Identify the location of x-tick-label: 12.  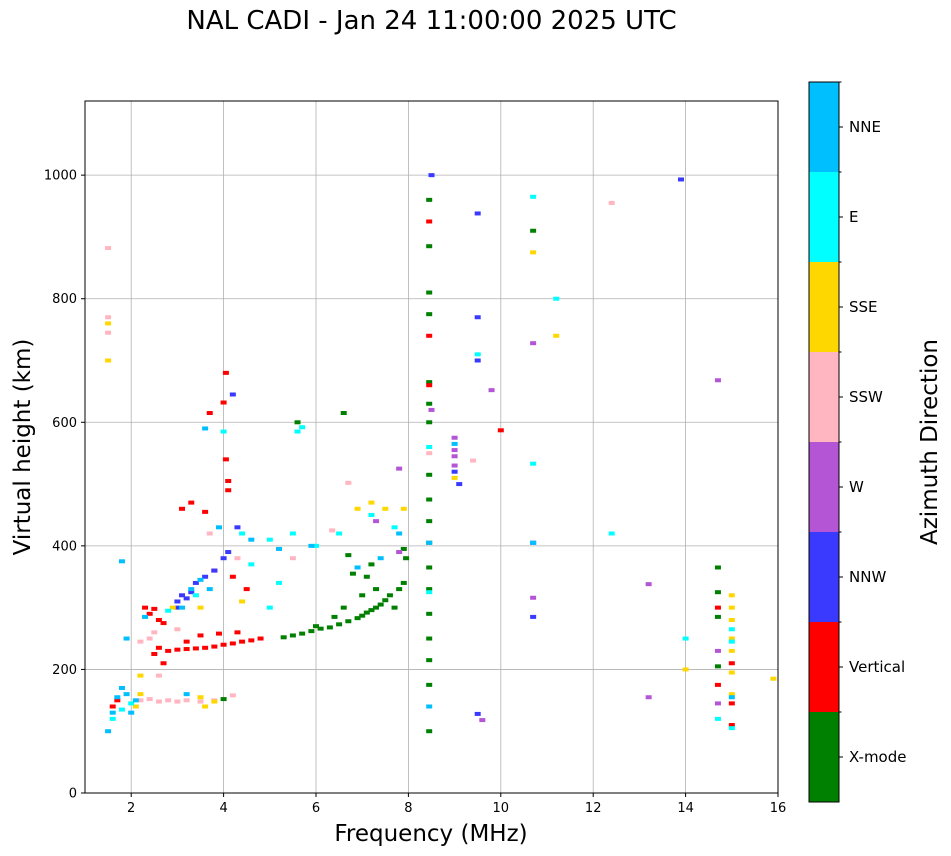
(593, 808).